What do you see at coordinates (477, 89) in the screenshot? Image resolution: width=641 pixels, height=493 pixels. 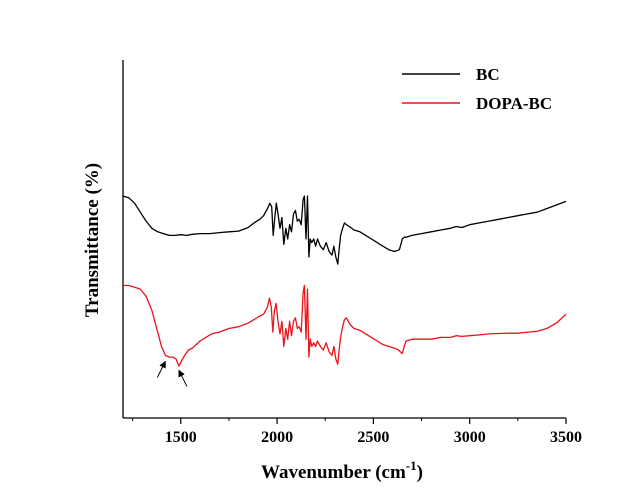 I see `legend: BC DOPA-BC` at bounding box center [477, 89].